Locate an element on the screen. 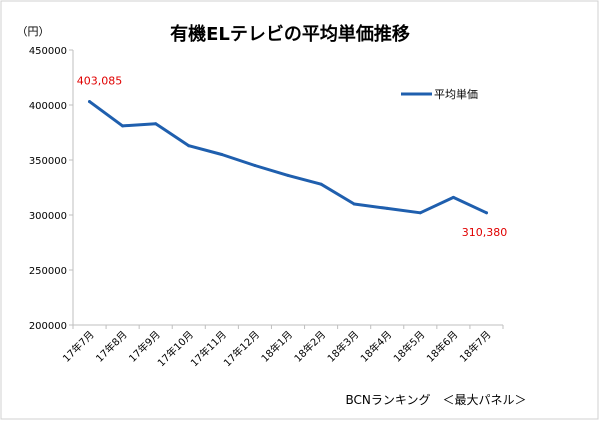 The width and height of the screenshot is (600, 421). legend: 平均単価 is located at coordinates (439, 94).